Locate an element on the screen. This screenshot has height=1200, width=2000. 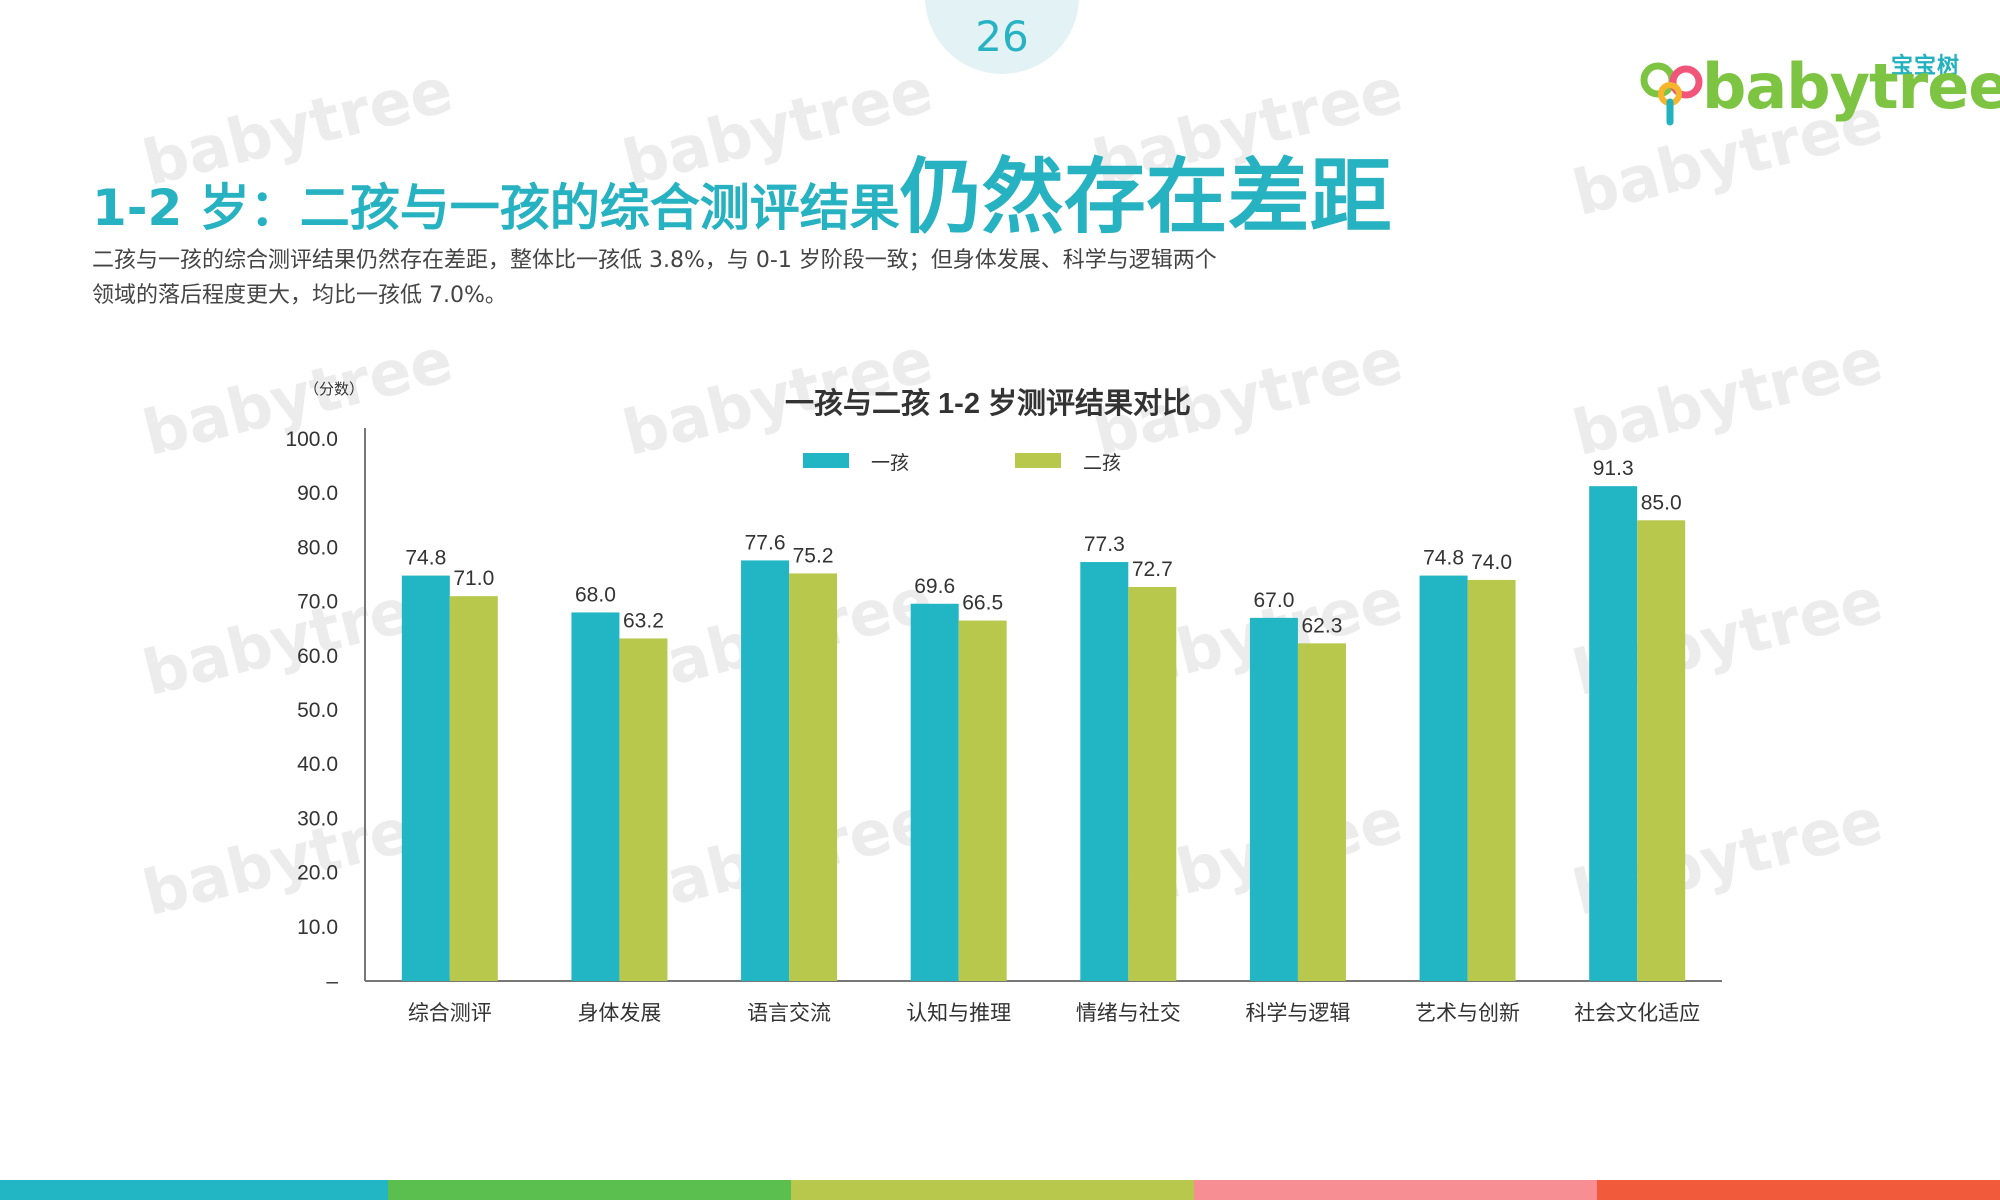
y-tick-label: 100.0 is located at coordinates (311, 439).